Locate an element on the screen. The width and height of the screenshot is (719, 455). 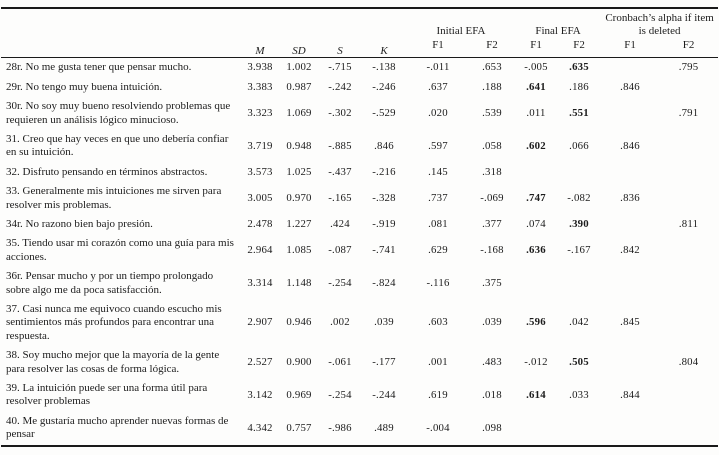
initial-efa-f2-cell: .188 is located at coordinates (492, 86).